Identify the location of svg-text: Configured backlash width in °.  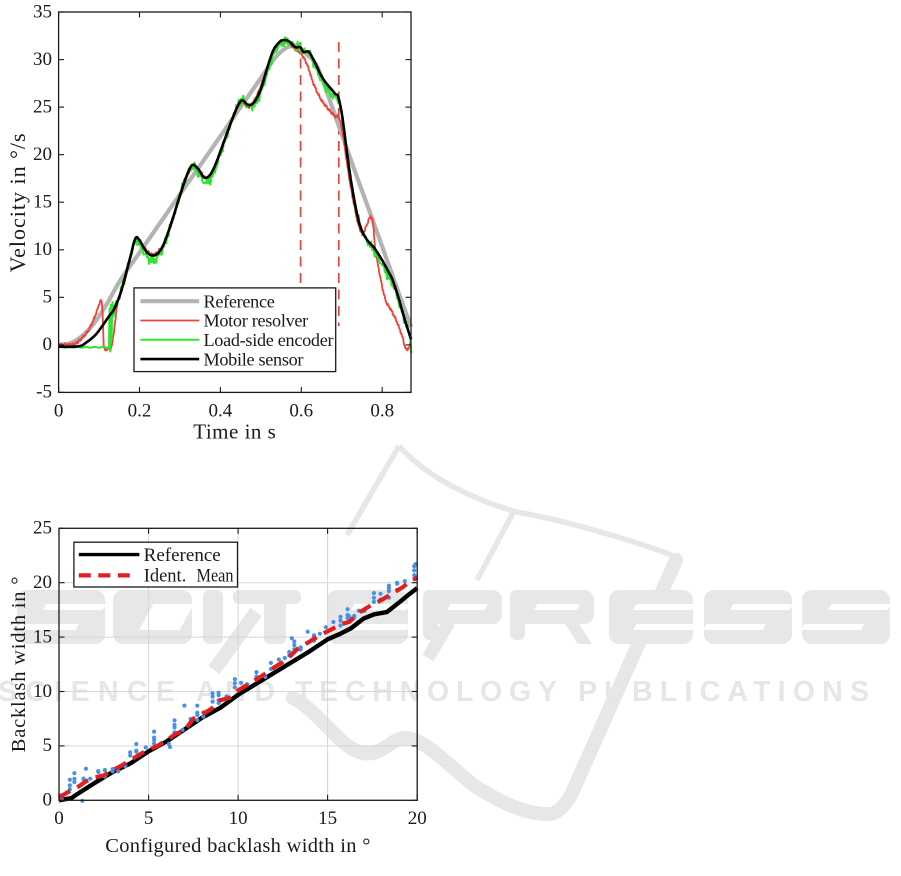
(237, 846).